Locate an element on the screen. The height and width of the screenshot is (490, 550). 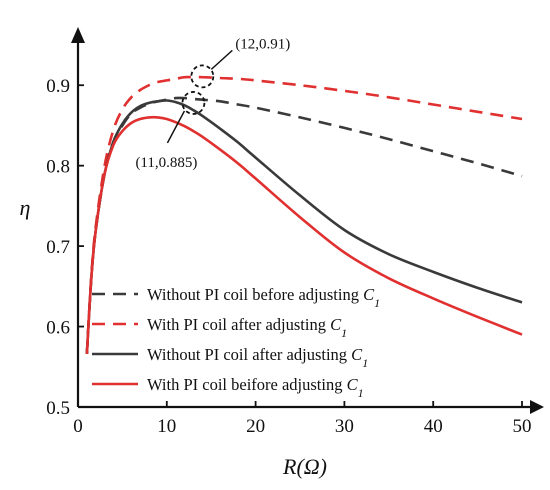
y-tick-label: 0.9 is located at coordinates (58, 86).